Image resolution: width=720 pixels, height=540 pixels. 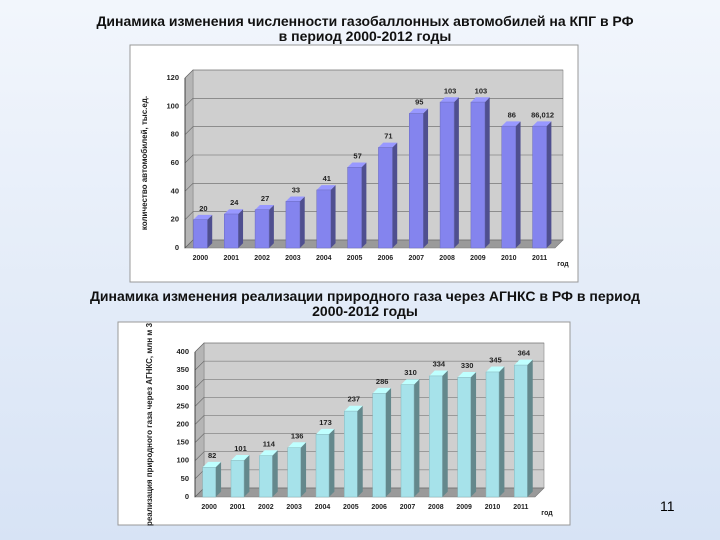 What do you see at coordinates (293, 258) in the screenshot?
I see `x-tick-label: 2003` at bounding box center [293, 258].